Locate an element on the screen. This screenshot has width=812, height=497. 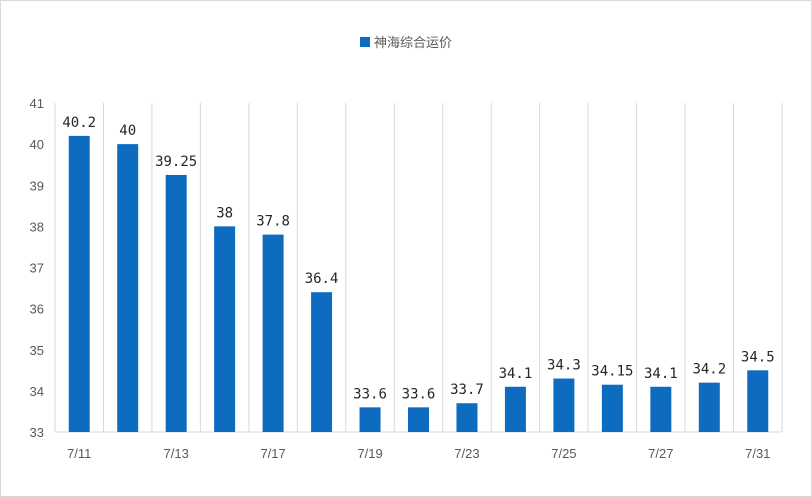
x-tick-label: 7/17 is located at coordinates (272, 453).